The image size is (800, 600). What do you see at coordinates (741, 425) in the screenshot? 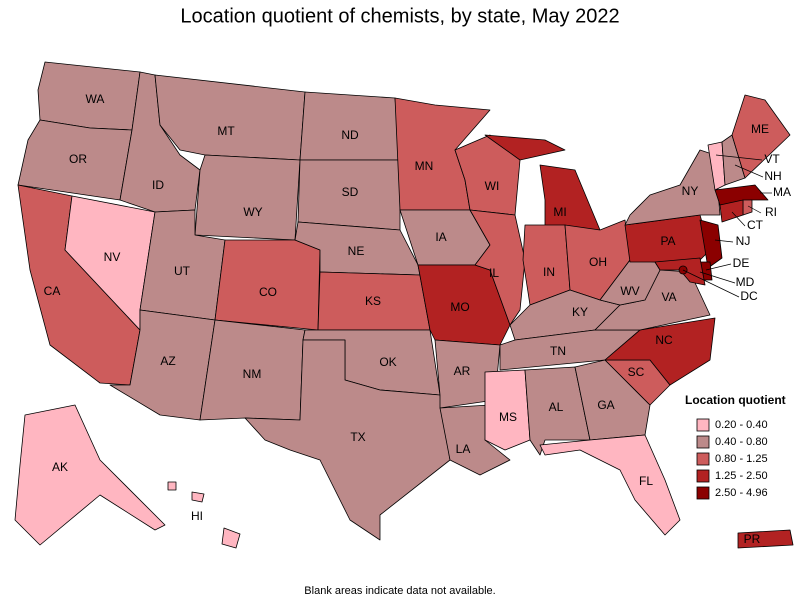
I see `legend-label: 0.20 - 0.40` at bounding box center [741, 425].